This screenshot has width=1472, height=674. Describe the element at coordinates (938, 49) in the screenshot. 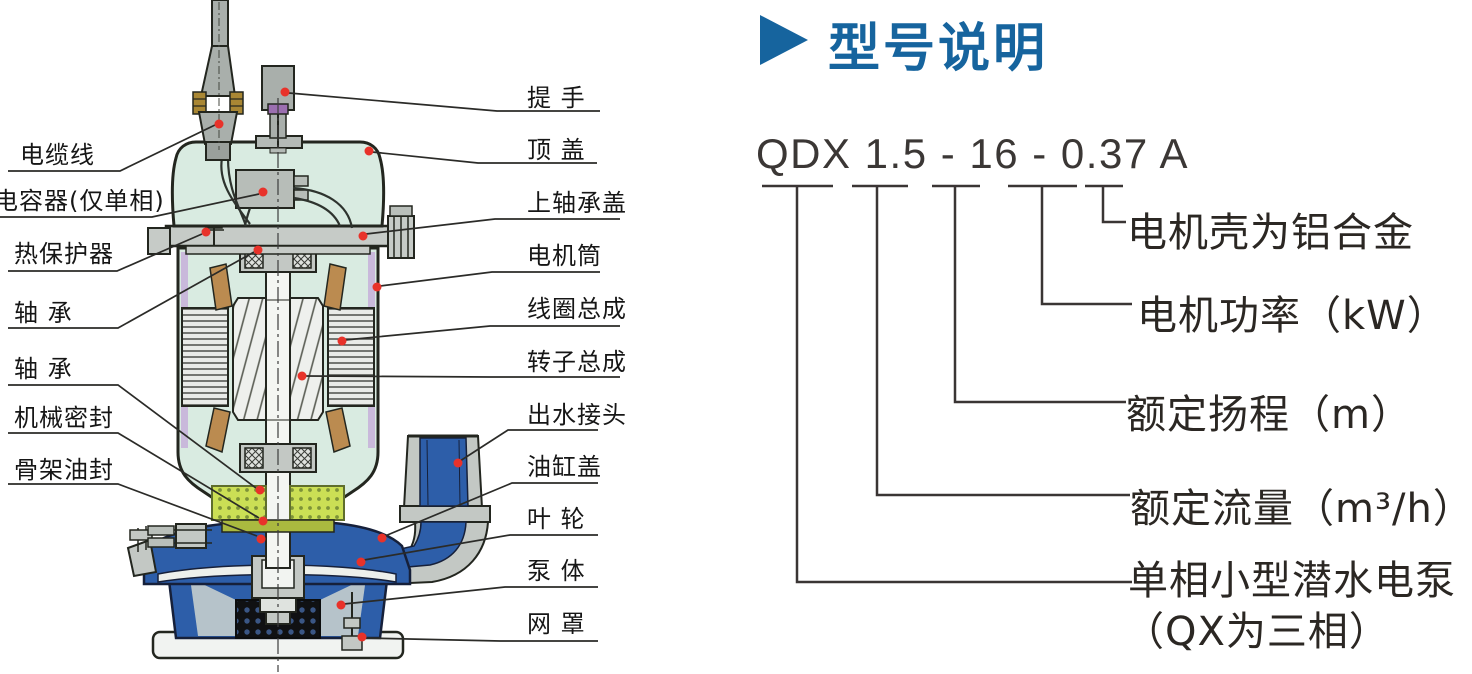

I see `section-title: 型号说明` at that location.